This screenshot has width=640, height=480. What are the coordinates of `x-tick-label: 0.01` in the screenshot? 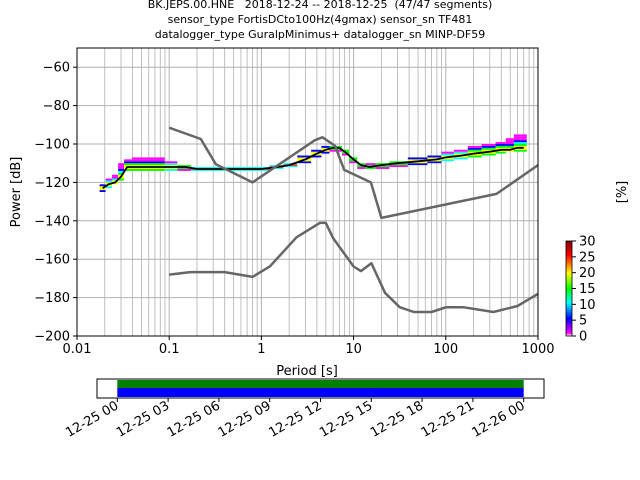 It's located at (77, 349).